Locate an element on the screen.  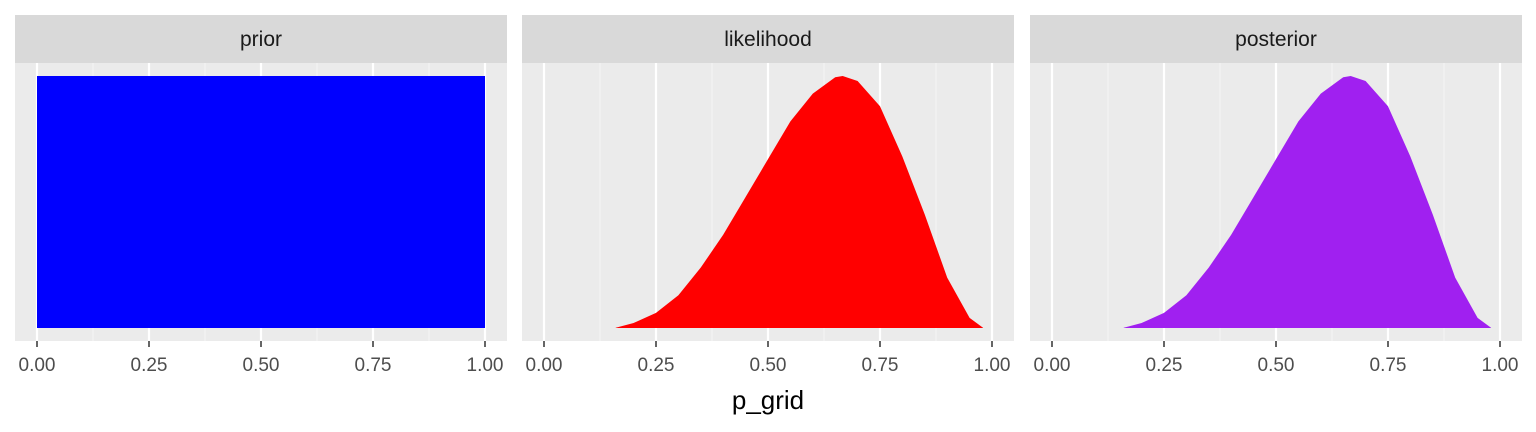
area-likelihood is located at coordinates (799, 202).